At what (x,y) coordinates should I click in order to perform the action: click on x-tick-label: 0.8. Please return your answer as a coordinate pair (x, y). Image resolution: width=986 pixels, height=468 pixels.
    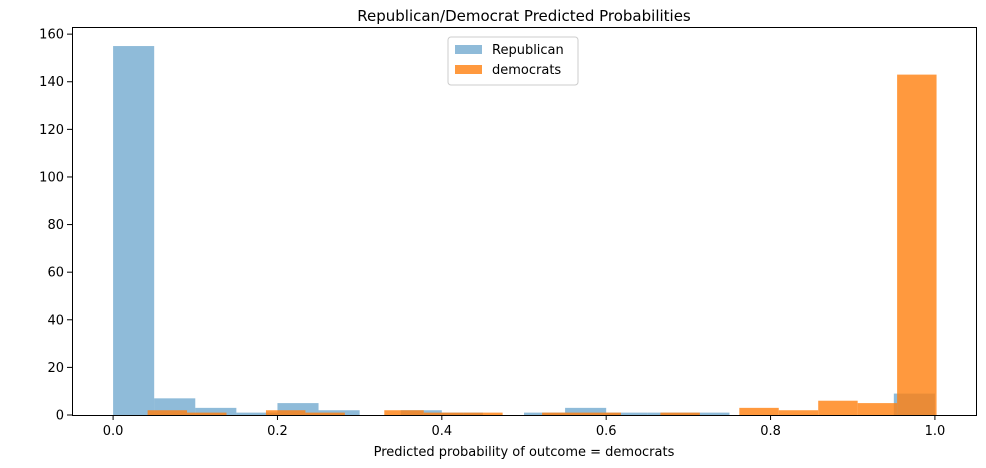
    Looking at the image, I should click on (770, 431).